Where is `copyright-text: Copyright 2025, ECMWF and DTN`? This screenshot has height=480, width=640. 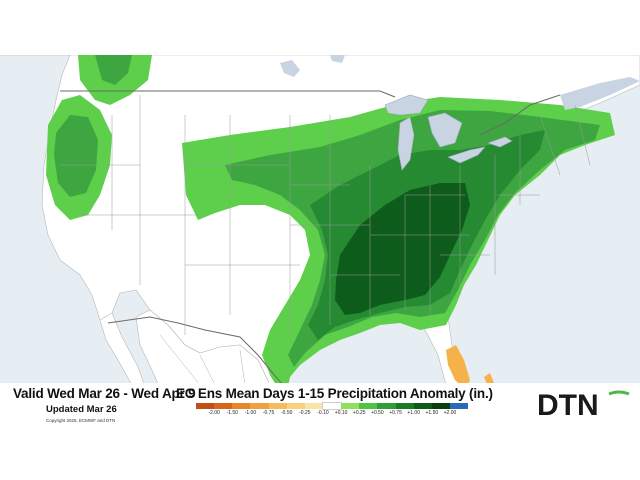 copyright-text: Copyright 2025, ECMWF and DTN is located at coordinates (81, 420).